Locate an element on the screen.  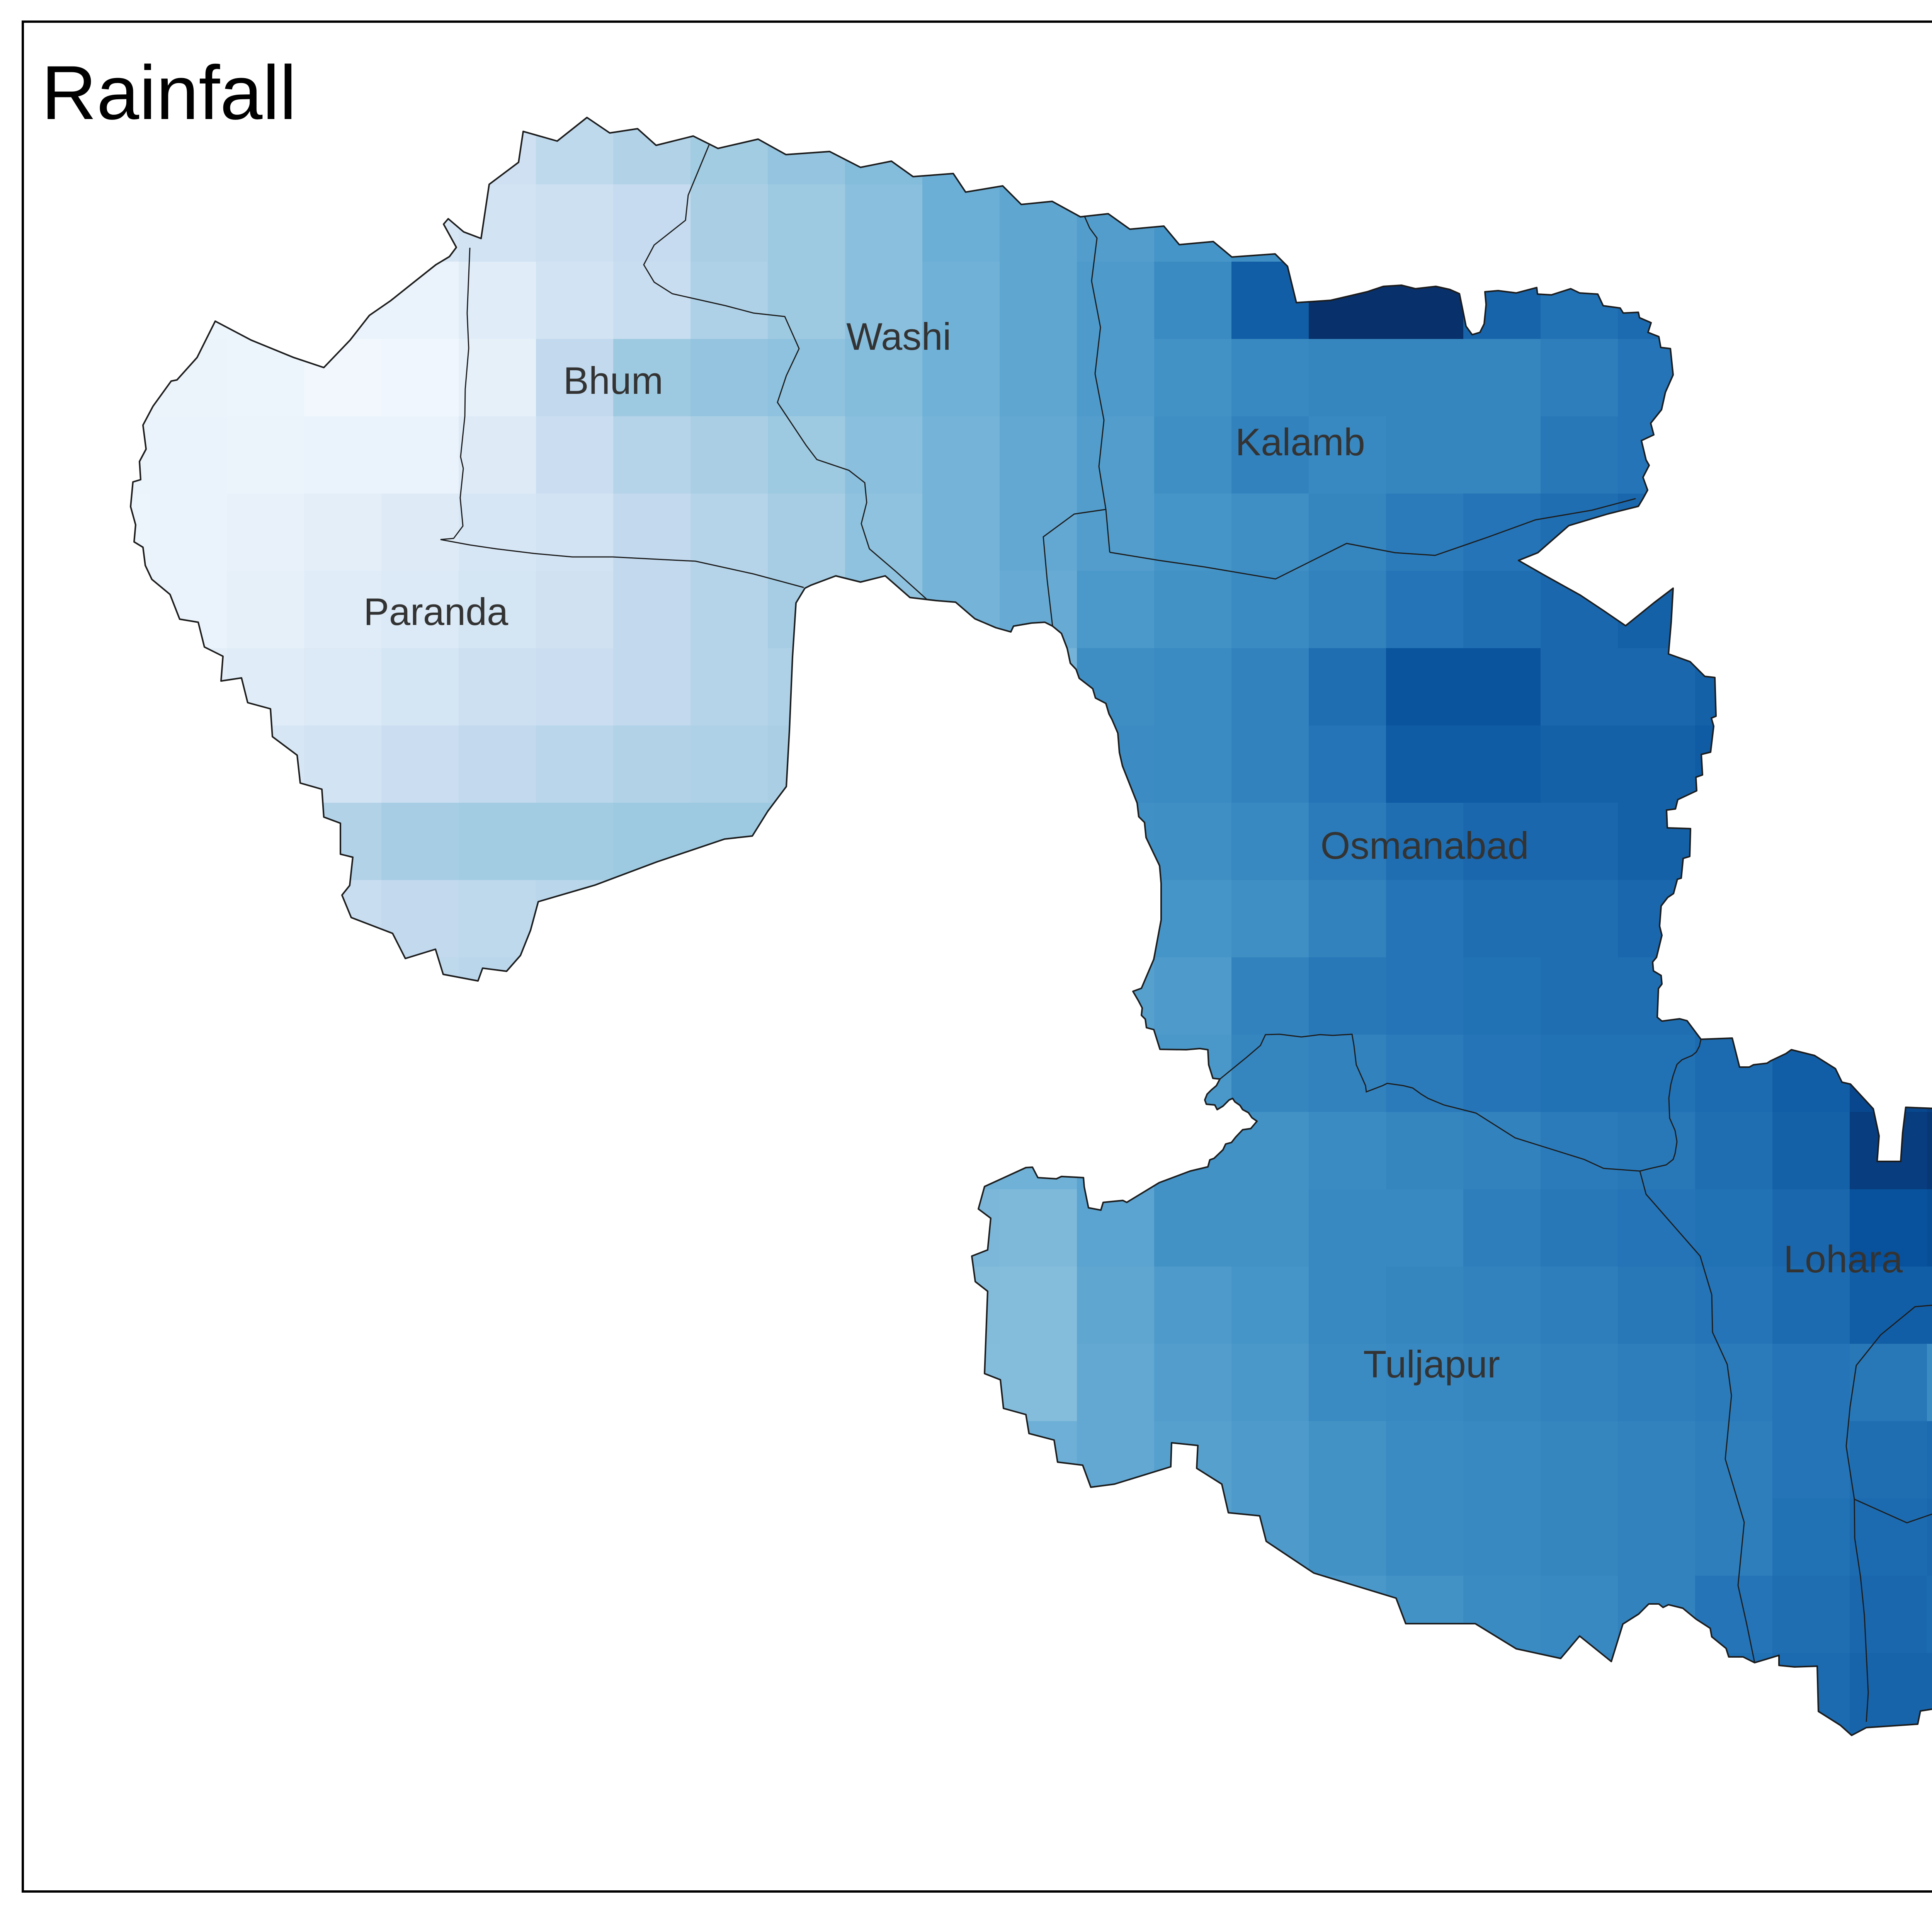
svg-text: Washi is located at coordinates (899, 336).